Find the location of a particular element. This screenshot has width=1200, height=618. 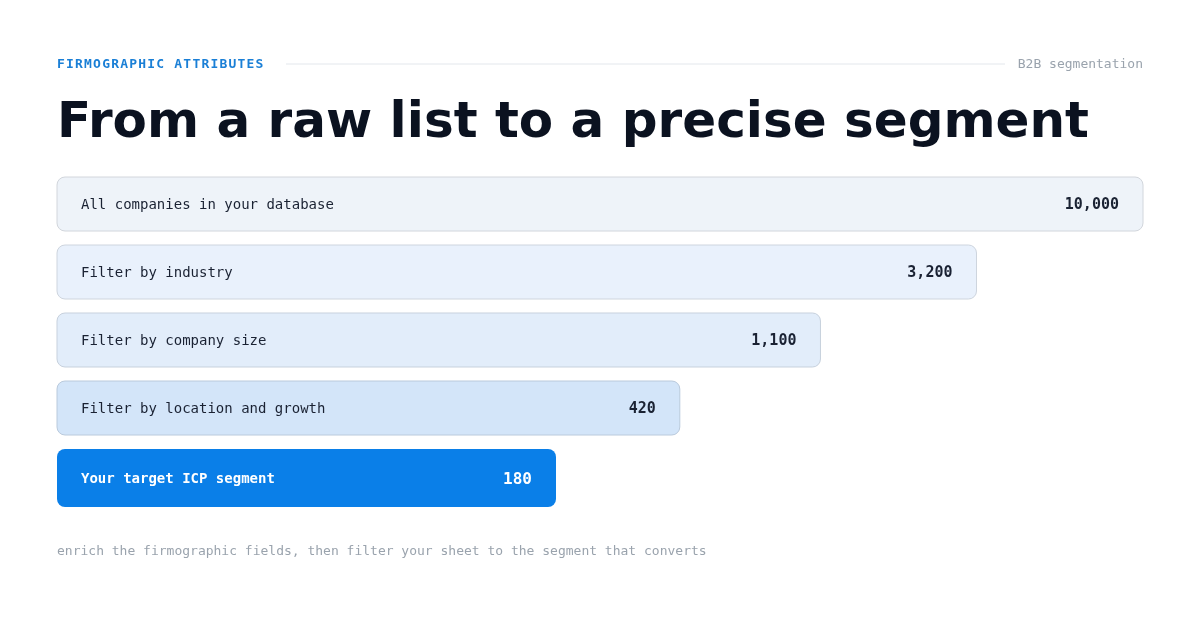

category-label: Filter by location and growth is located at coordinates (203, 408).